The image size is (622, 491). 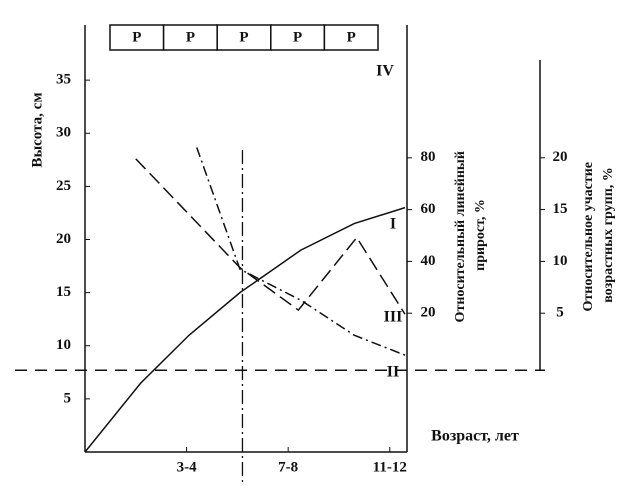 I want to click on y3-tick-label: 20, so click(x=560, y=157).